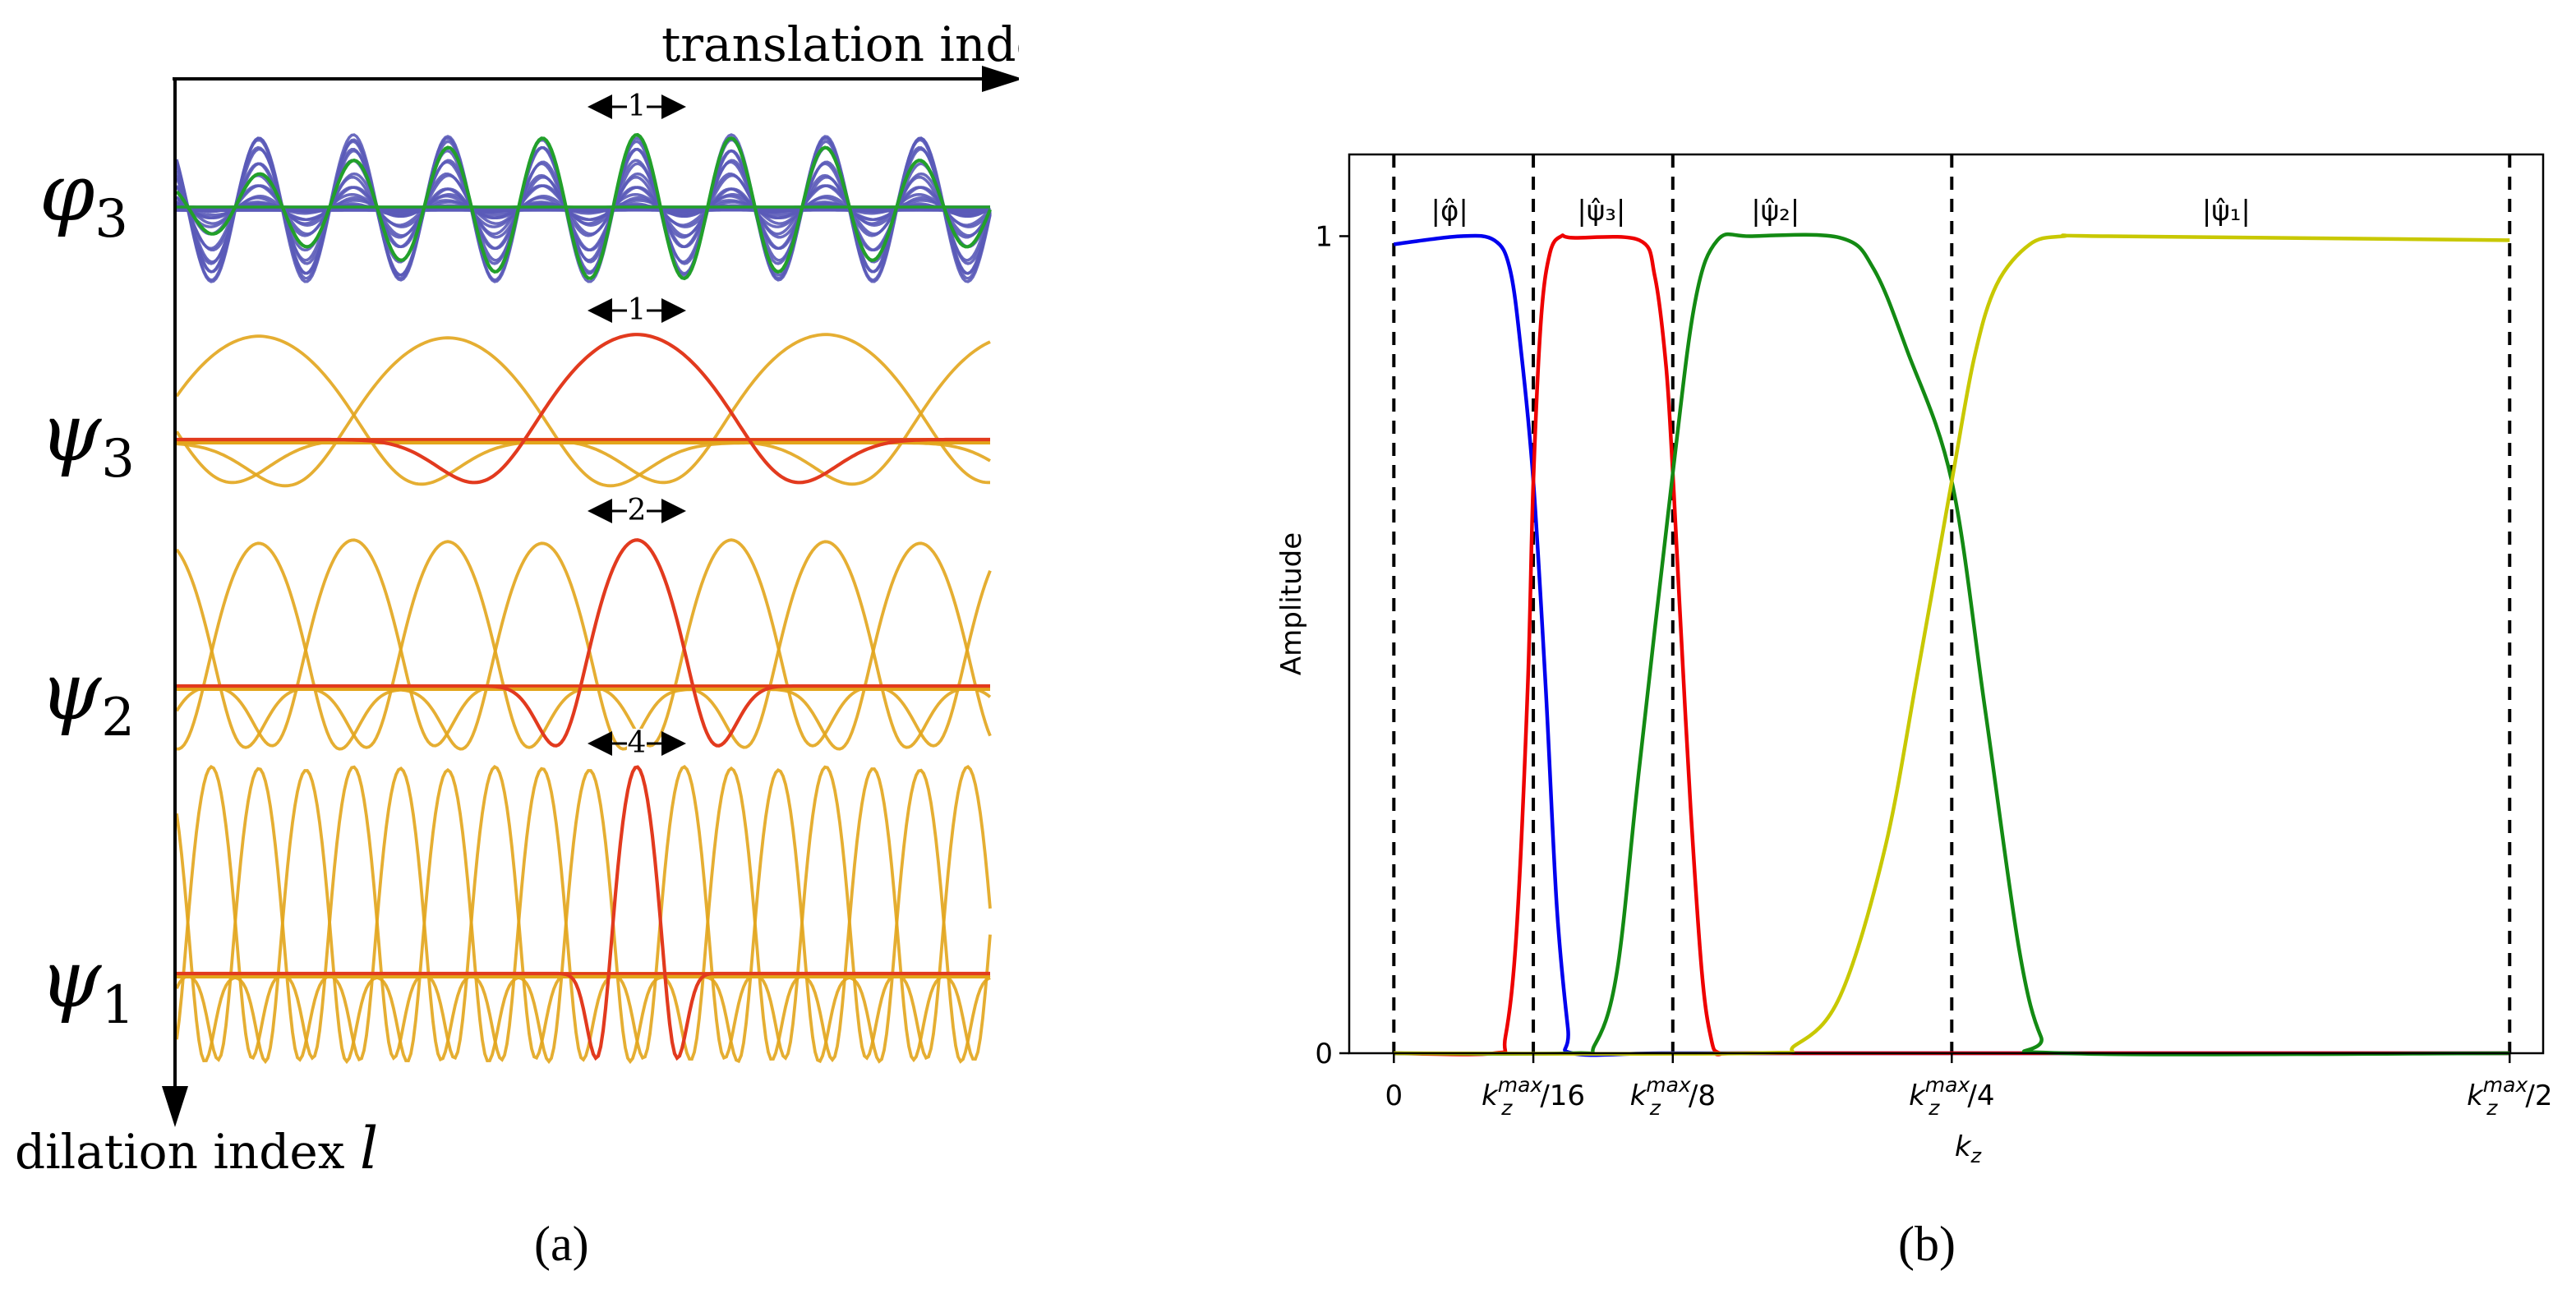 Image resolution: width=2576 pixels, height=1289 pixels. I want to click on caption-b: (b), so click(1927, 1244).